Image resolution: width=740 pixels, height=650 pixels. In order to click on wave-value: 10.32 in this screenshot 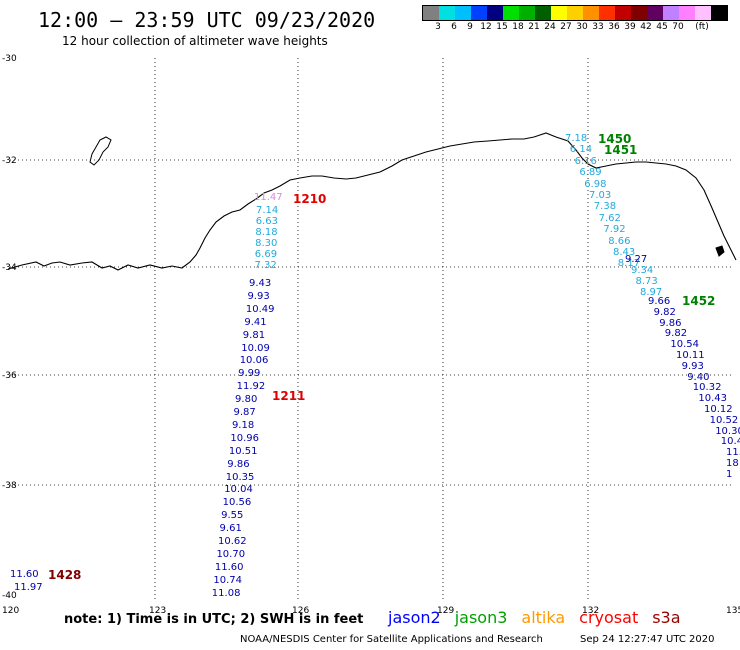, I will do `click(707, 388)`.